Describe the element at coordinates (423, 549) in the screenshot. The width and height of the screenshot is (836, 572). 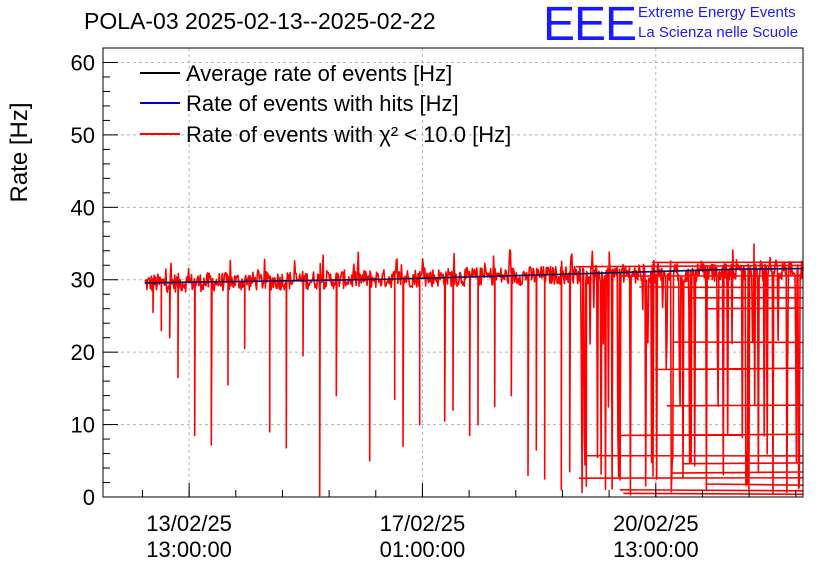
I see `x-tick-label-time: 01:00:00` at that location.